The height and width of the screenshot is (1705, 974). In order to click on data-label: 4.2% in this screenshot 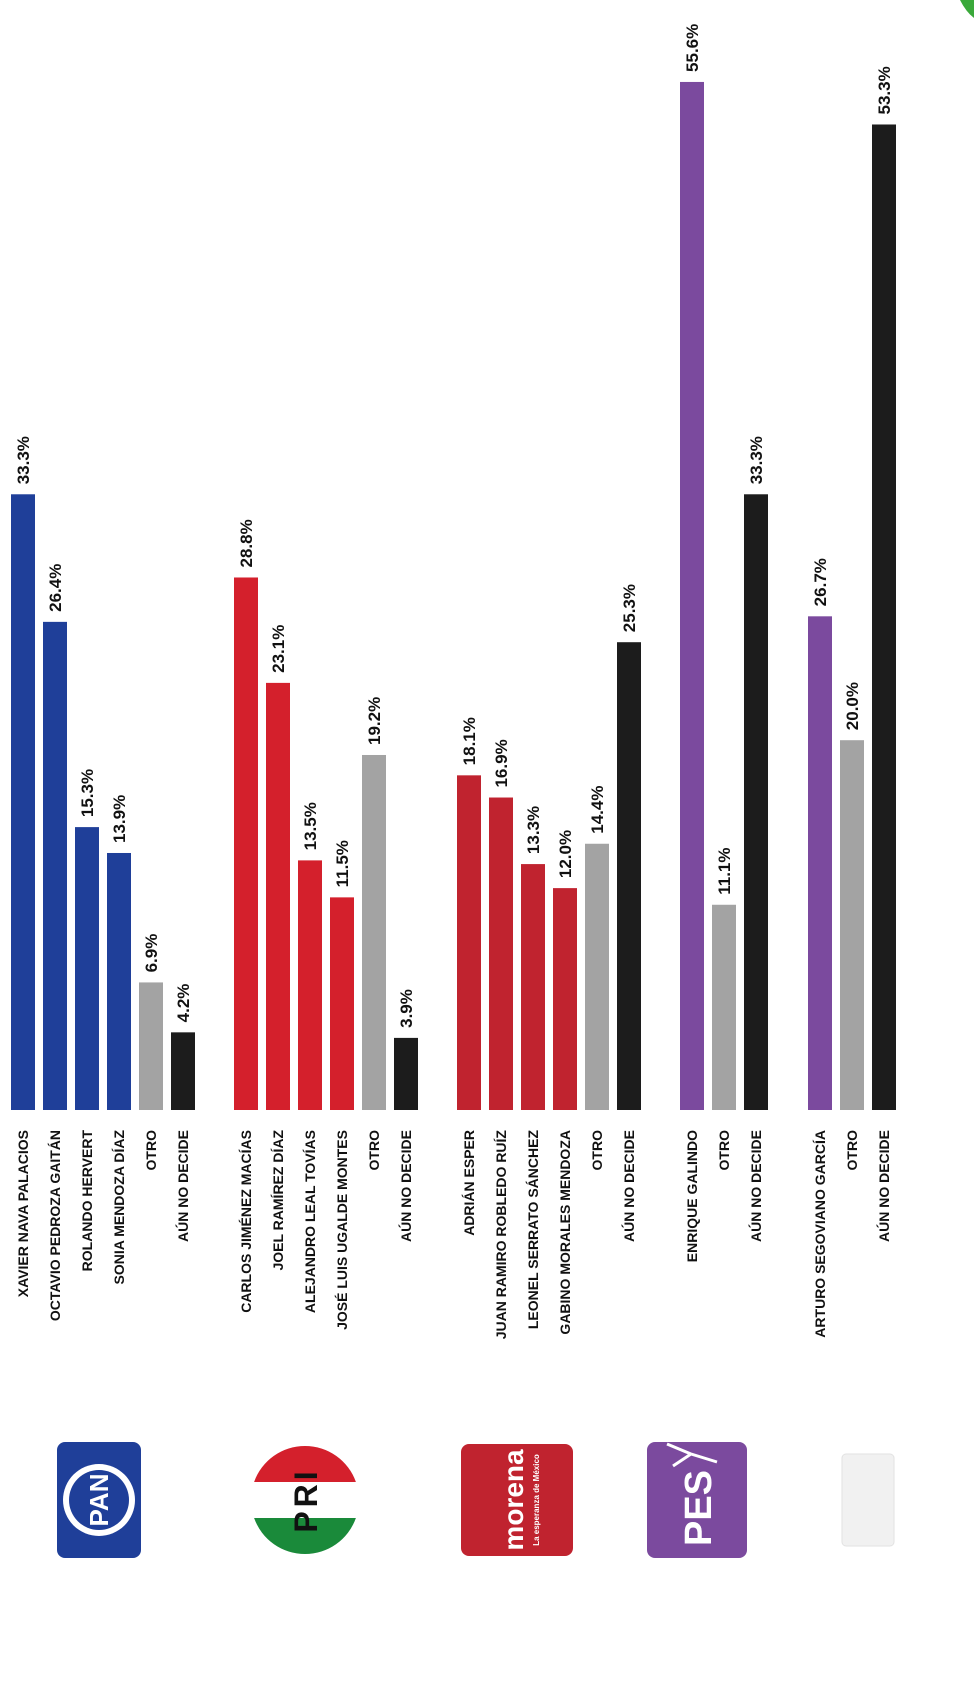, I will do `click(183, 1003)`.